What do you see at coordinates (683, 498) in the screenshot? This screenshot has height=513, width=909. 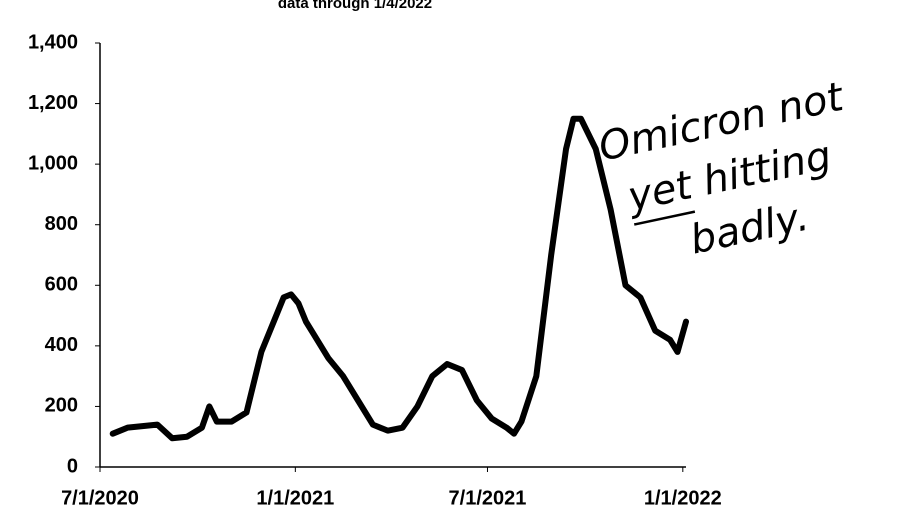 I see `x-tick-label: 1/1/2022` at bounding box center [683, 498].